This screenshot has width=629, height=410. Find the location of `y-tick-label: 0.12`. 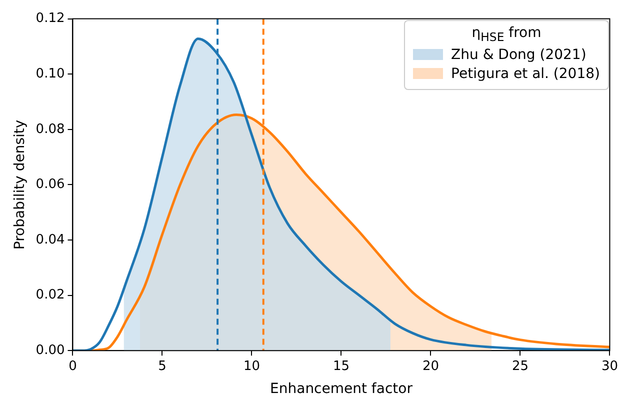

y-tick-label: 0.12 is located at coordinates (50, 18).